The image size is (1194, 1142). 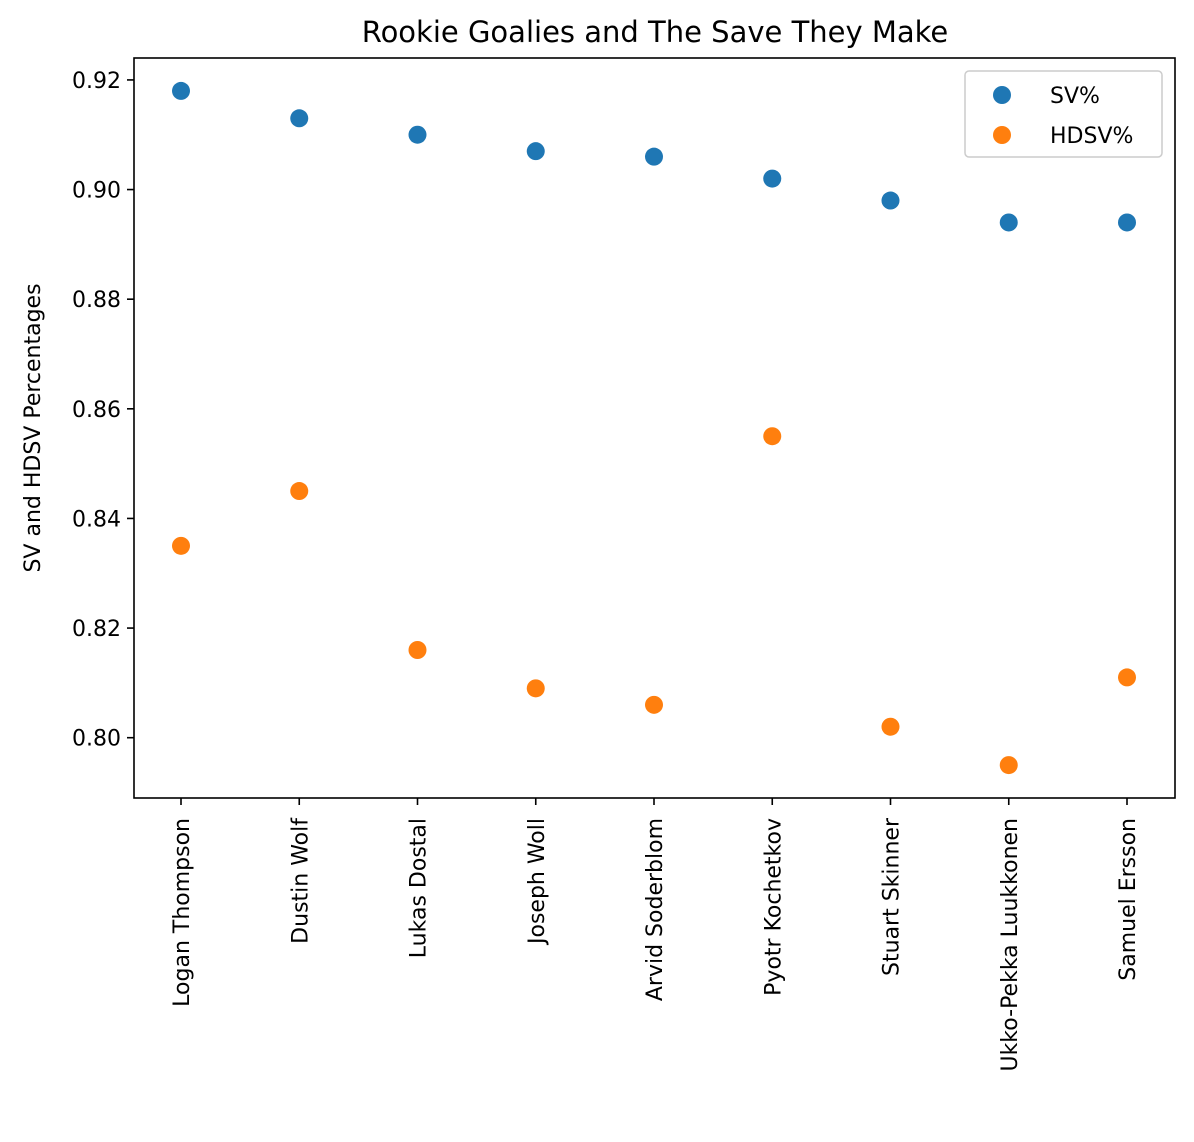 I want to click on x-tick-label: Joseph Woll, so click(x=537, y=882).